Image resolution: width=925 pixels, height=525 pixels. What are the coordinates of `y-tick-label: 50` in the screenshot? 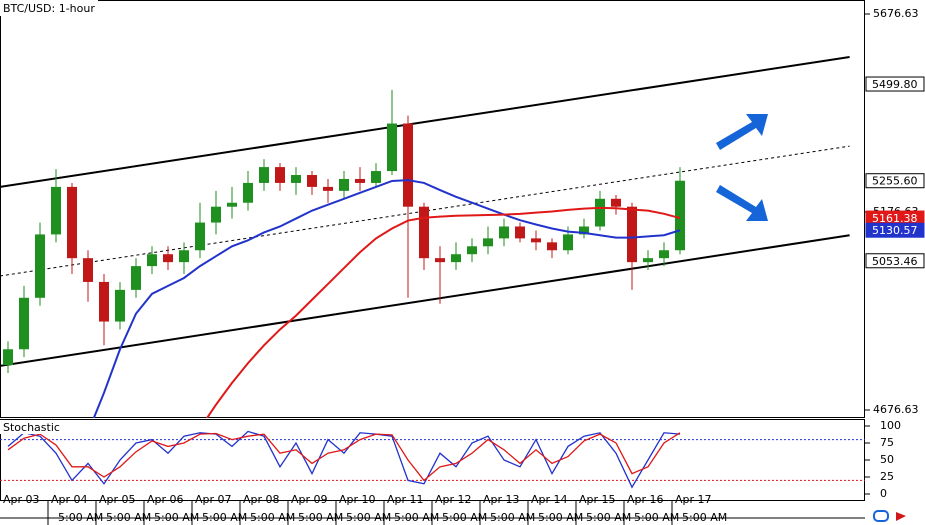 It's located at (887, 459).